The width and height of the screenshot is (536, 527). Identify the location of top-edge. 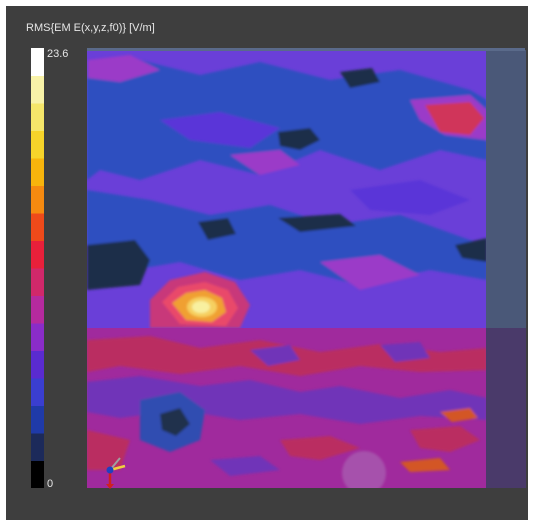
(306, 49).